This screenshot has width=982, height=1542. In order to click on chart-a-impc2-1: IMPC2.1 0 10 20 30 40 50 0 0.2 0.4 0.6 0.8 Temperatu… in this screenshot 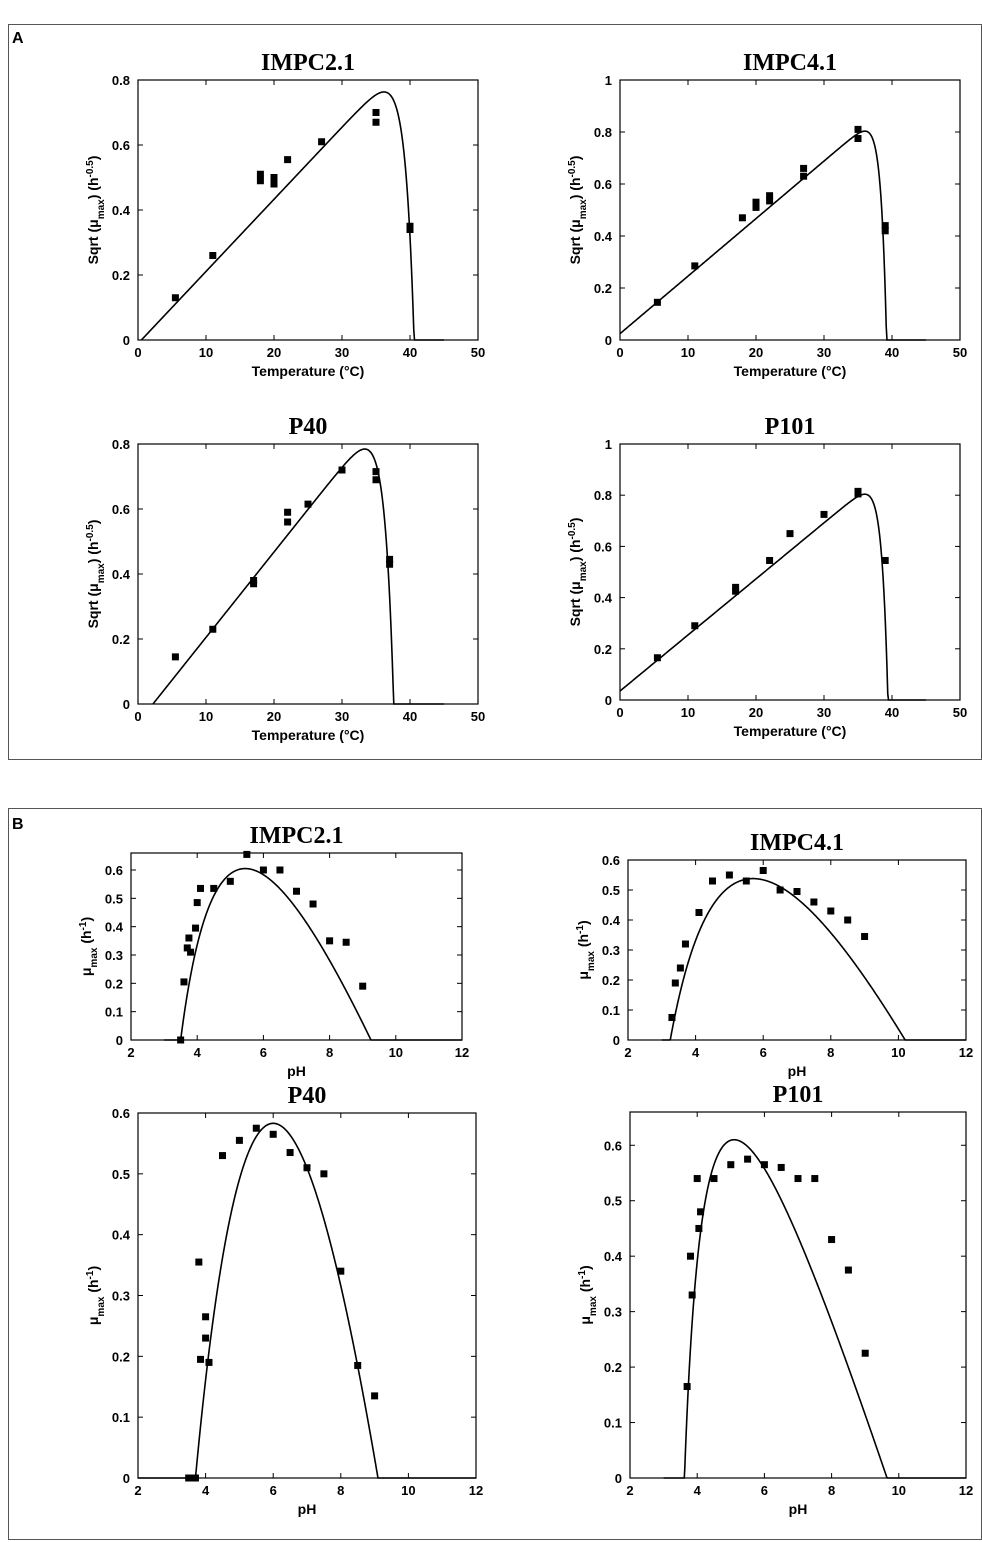, I will do `click(285, 214)`.